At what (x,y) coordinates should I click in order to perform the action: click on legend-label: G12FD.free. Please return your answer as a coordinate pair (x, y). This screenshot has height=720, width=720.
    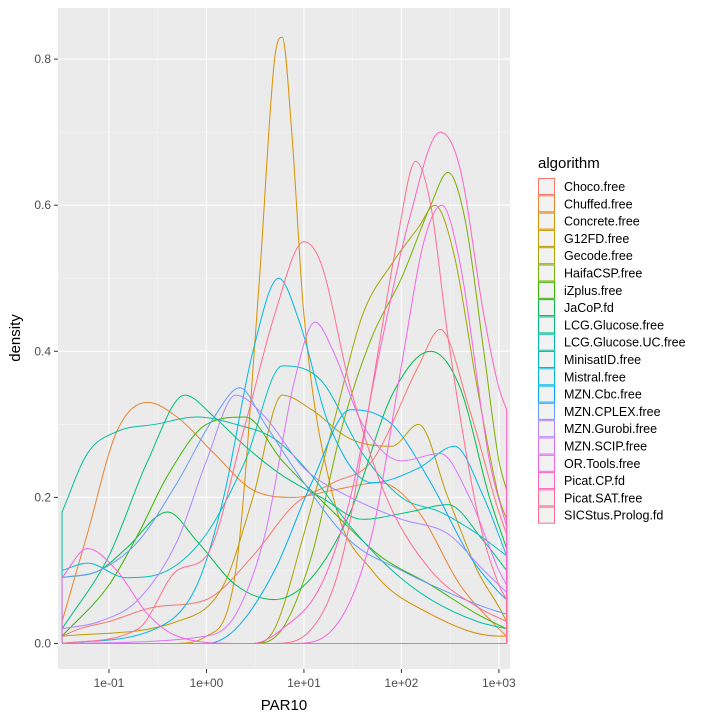
    Looking at the image, I should click on (596, 239).